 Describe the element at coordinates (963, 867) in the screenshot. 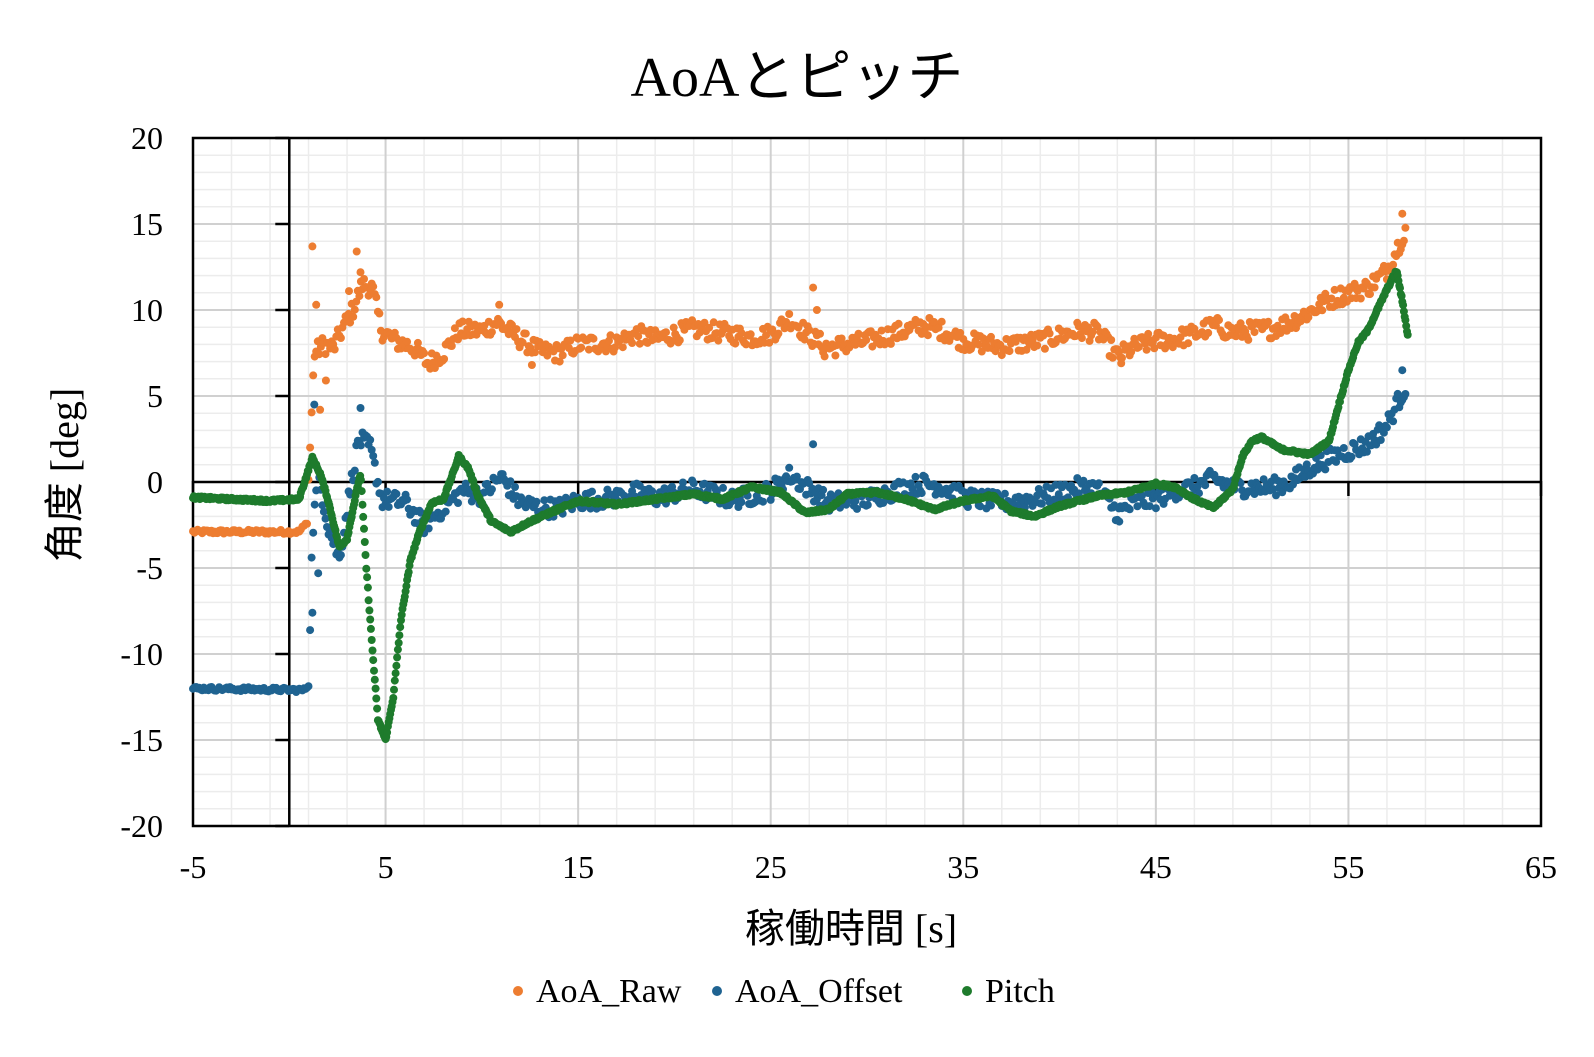

I see `x-tick-label: 35` at that location.